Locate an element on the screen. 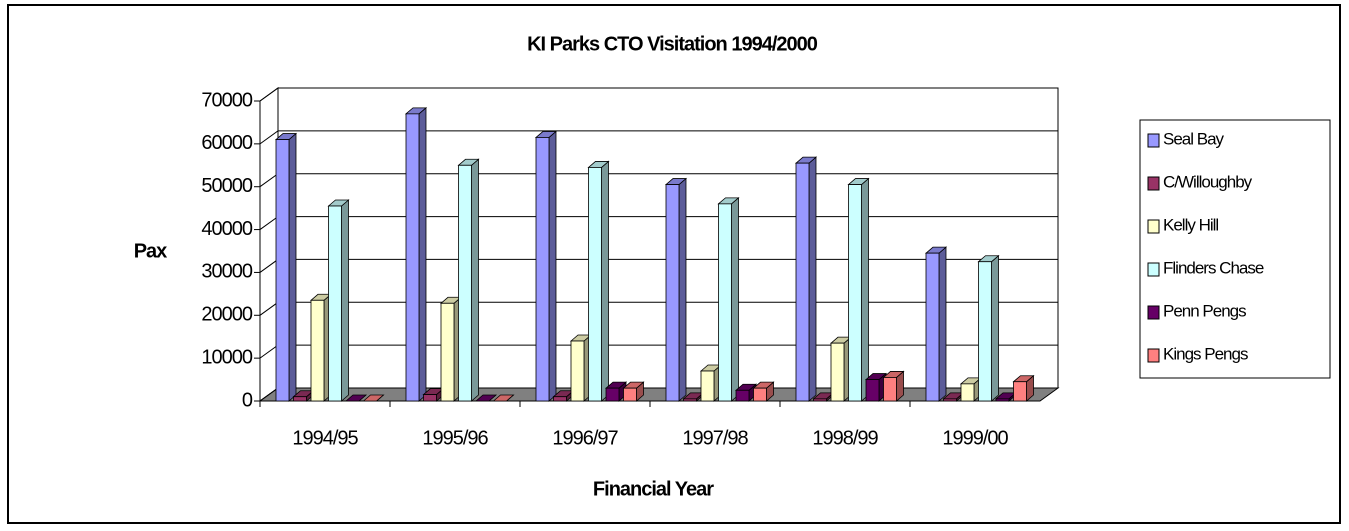 The width and height of the screenshot is (1349, 531). legend-label: Kelly Hill is located at coordinates (1190, 224).